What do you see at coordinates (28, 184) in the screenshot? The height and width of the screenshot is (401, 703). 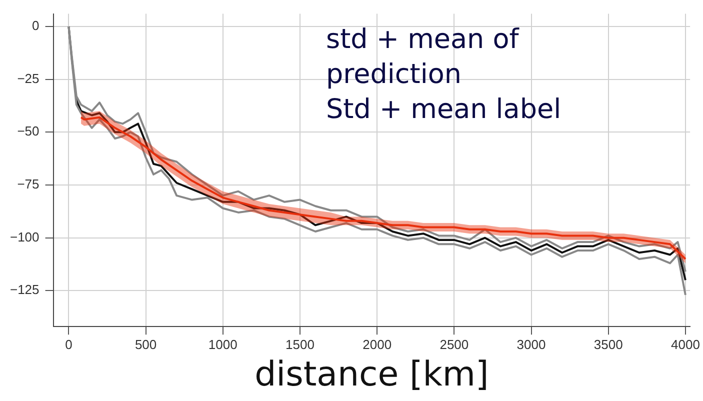 I see `y-tick-label: −75` at bounding box center [28, 184].